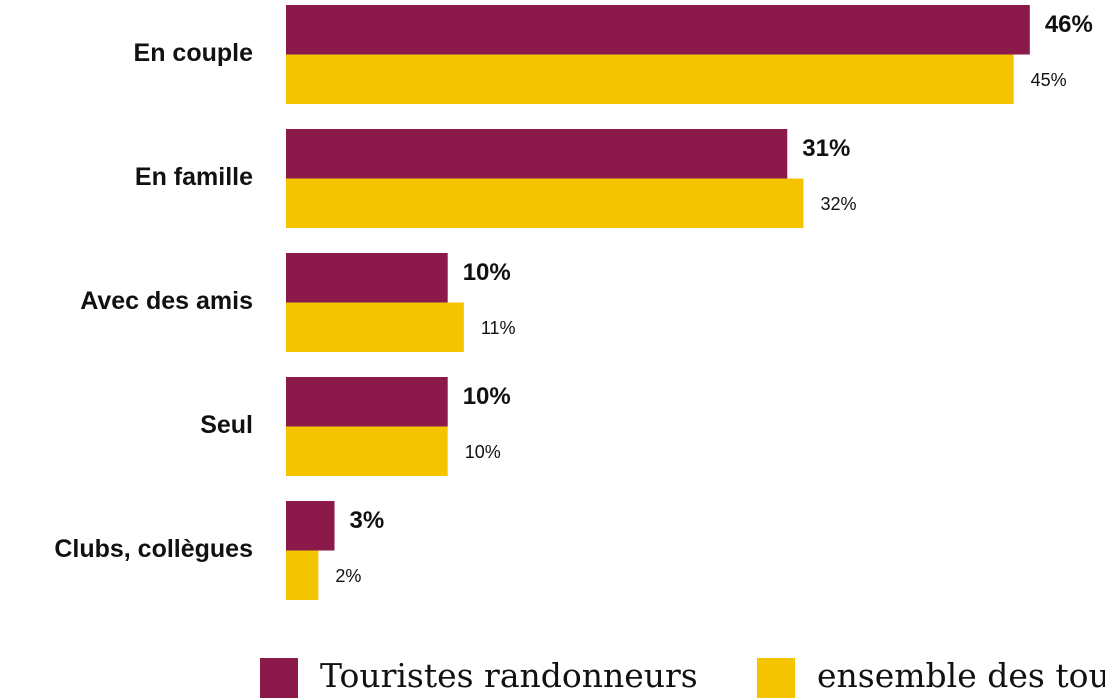  I want to click on category-label: En famille, so click(194, 177).